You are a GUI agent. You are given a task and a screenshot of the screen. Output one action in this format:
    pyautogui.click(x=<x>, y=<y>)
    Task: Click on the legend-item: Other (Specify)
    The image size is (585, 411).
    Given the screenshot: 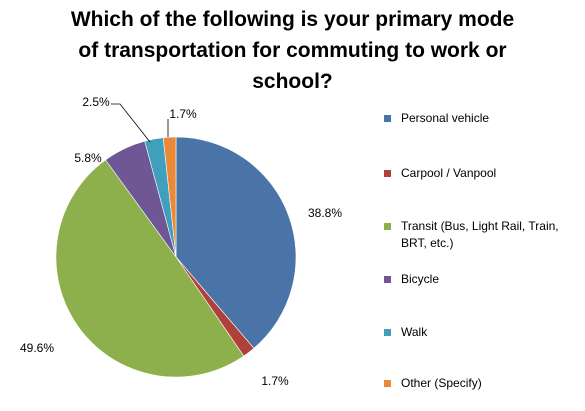 What is the action you would take?
    pyautogui.click(x=482, y=383)
    